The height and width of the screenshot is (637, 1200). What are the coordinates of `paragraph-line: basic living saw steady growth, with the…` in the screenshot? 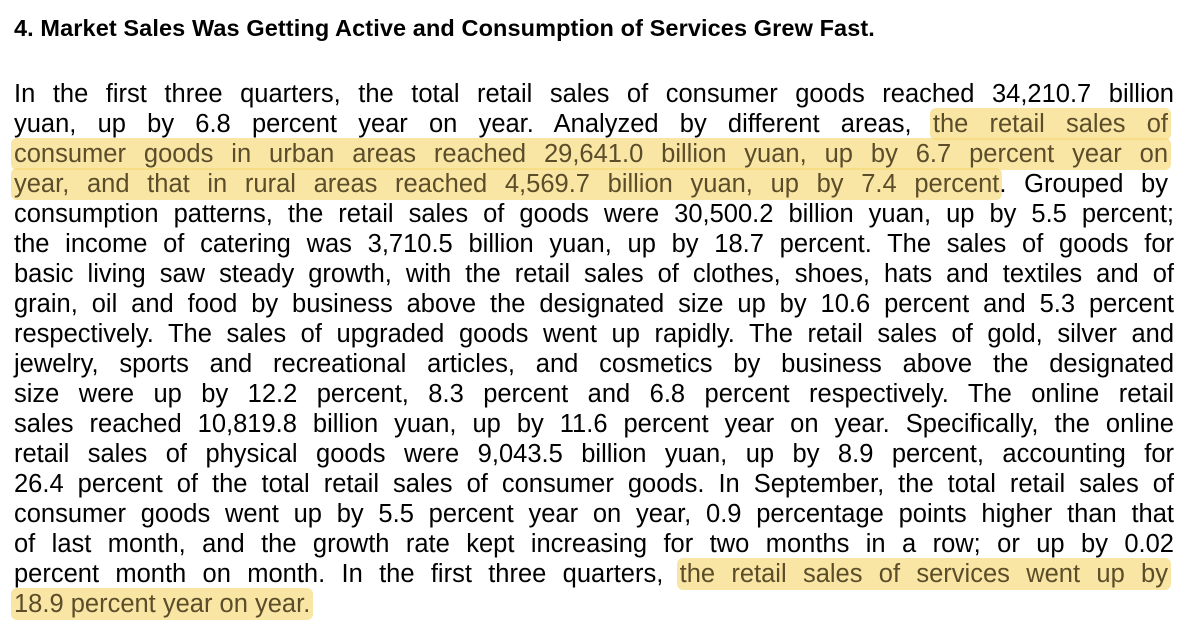 It's located at (594, 274).